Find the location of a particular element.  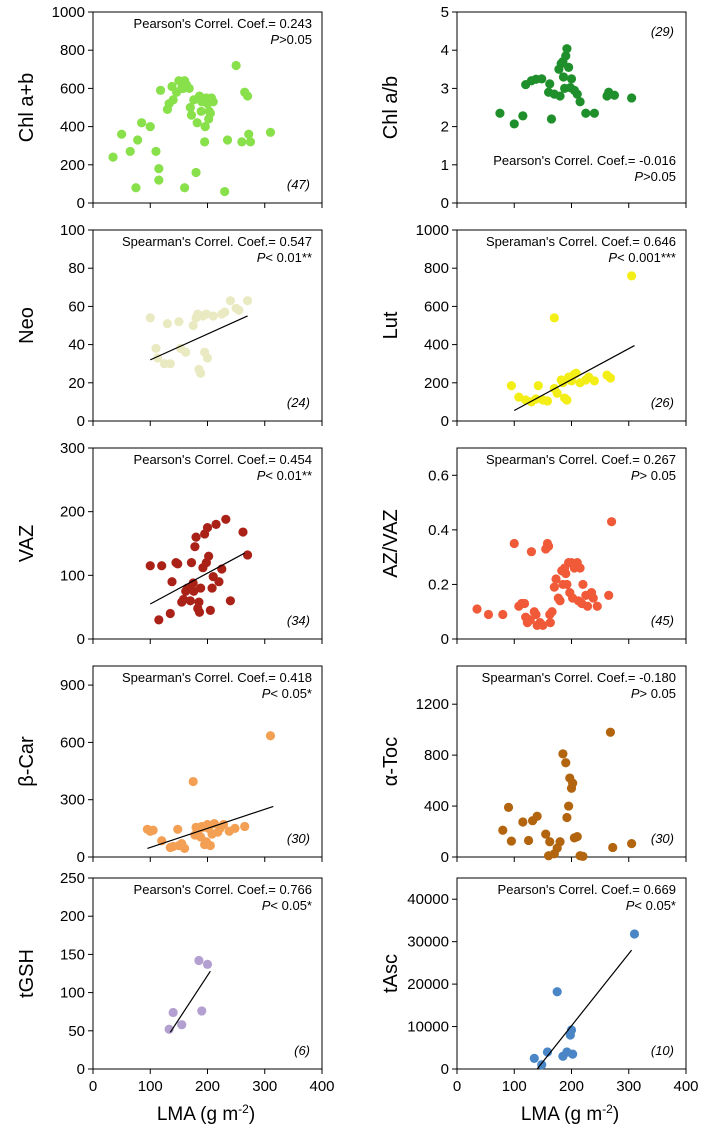

p-value-text: < 0.05* is located at coordinates (655, 905).